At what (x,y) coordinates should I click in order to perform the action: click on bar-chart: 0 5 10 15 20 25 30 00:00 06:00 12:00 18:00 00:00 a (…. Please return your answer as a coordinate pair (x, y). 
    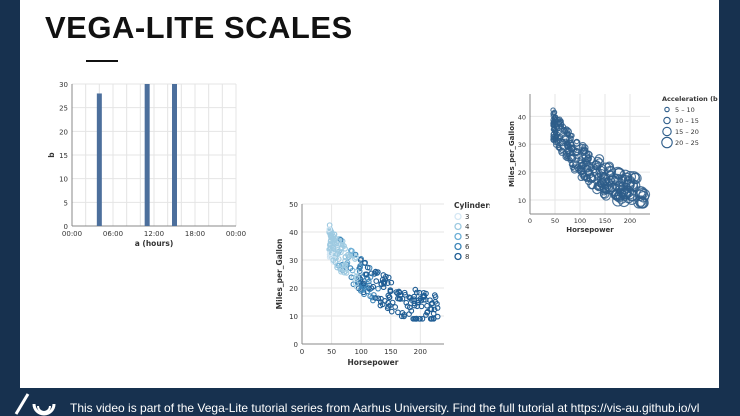
    Looking at the image, I should click on (146, 164).